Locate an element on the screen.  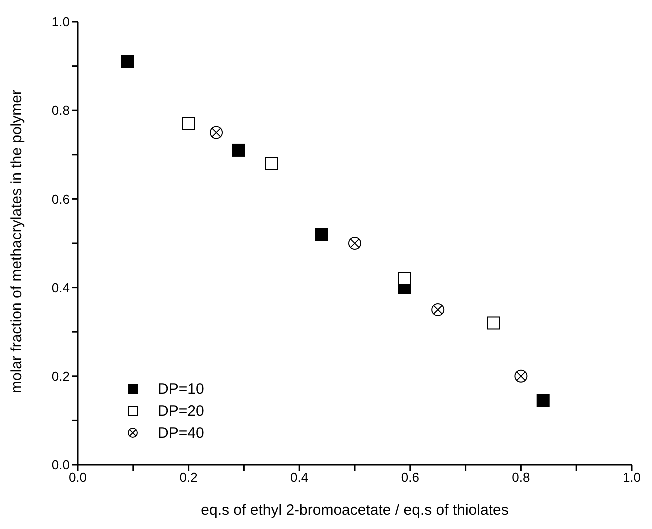
y-tick-label: 0.6 is located at coordinates (61, 199).